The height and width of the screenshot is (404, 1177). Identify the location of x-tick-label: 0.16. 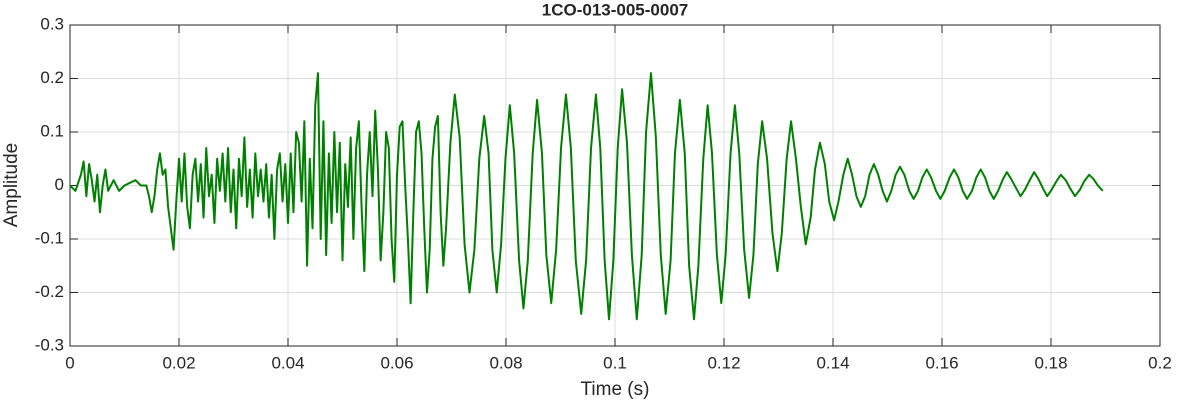
(941, 362).